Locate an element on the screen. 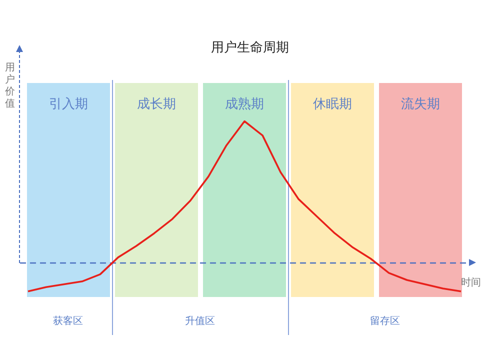  text: 留存区 is located at coordinates (385, 321).